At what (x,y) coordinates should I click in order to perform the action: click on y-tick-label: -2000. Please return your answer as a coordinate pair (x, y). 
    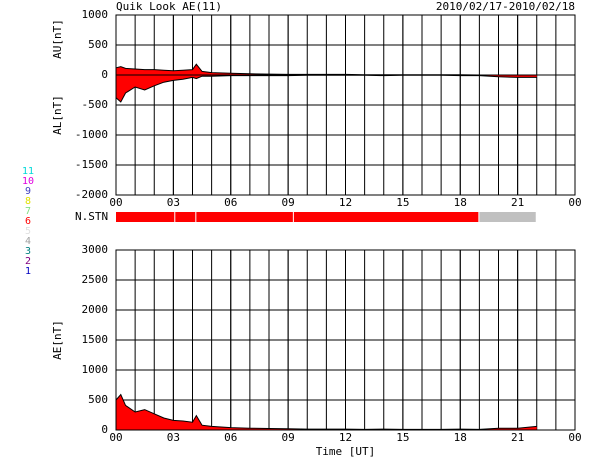
    Looking at the image, I should click on (91, 194).